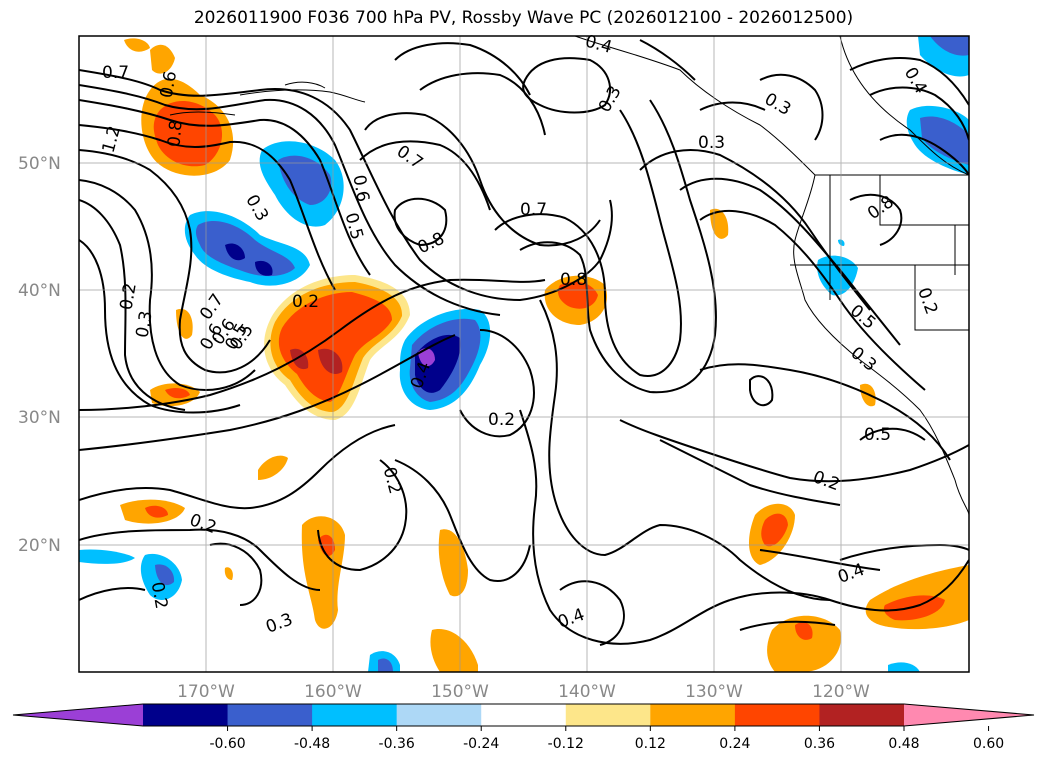 The height and width of the screenshot is (765, 1047). I want to click on lon-label: 160°W, so click(333, 692).